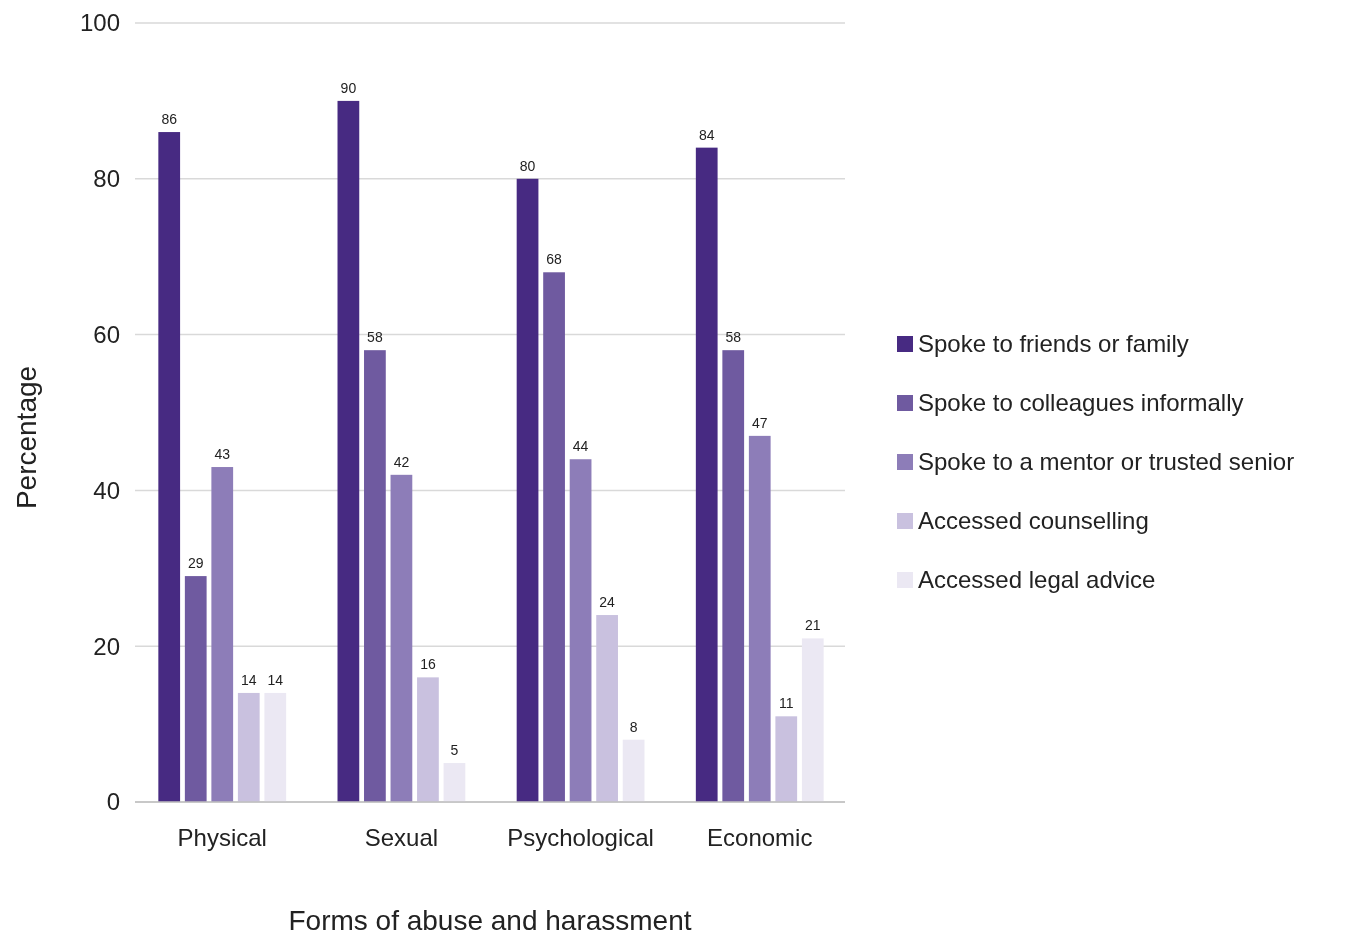 The image size is (1346, 940). What do you see at coordinates (169, 119) in the screenshot?
I see `data-label: 86` at bounding box center [169, 119].